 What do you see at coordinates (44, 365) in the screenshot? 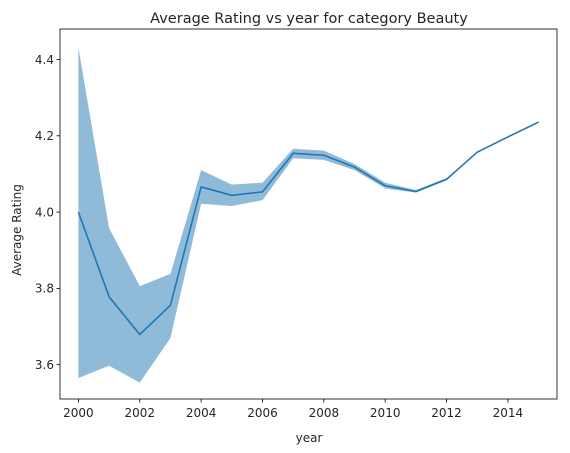
I see `y-tick-label: 3.6` at bounding box center [44, 365].